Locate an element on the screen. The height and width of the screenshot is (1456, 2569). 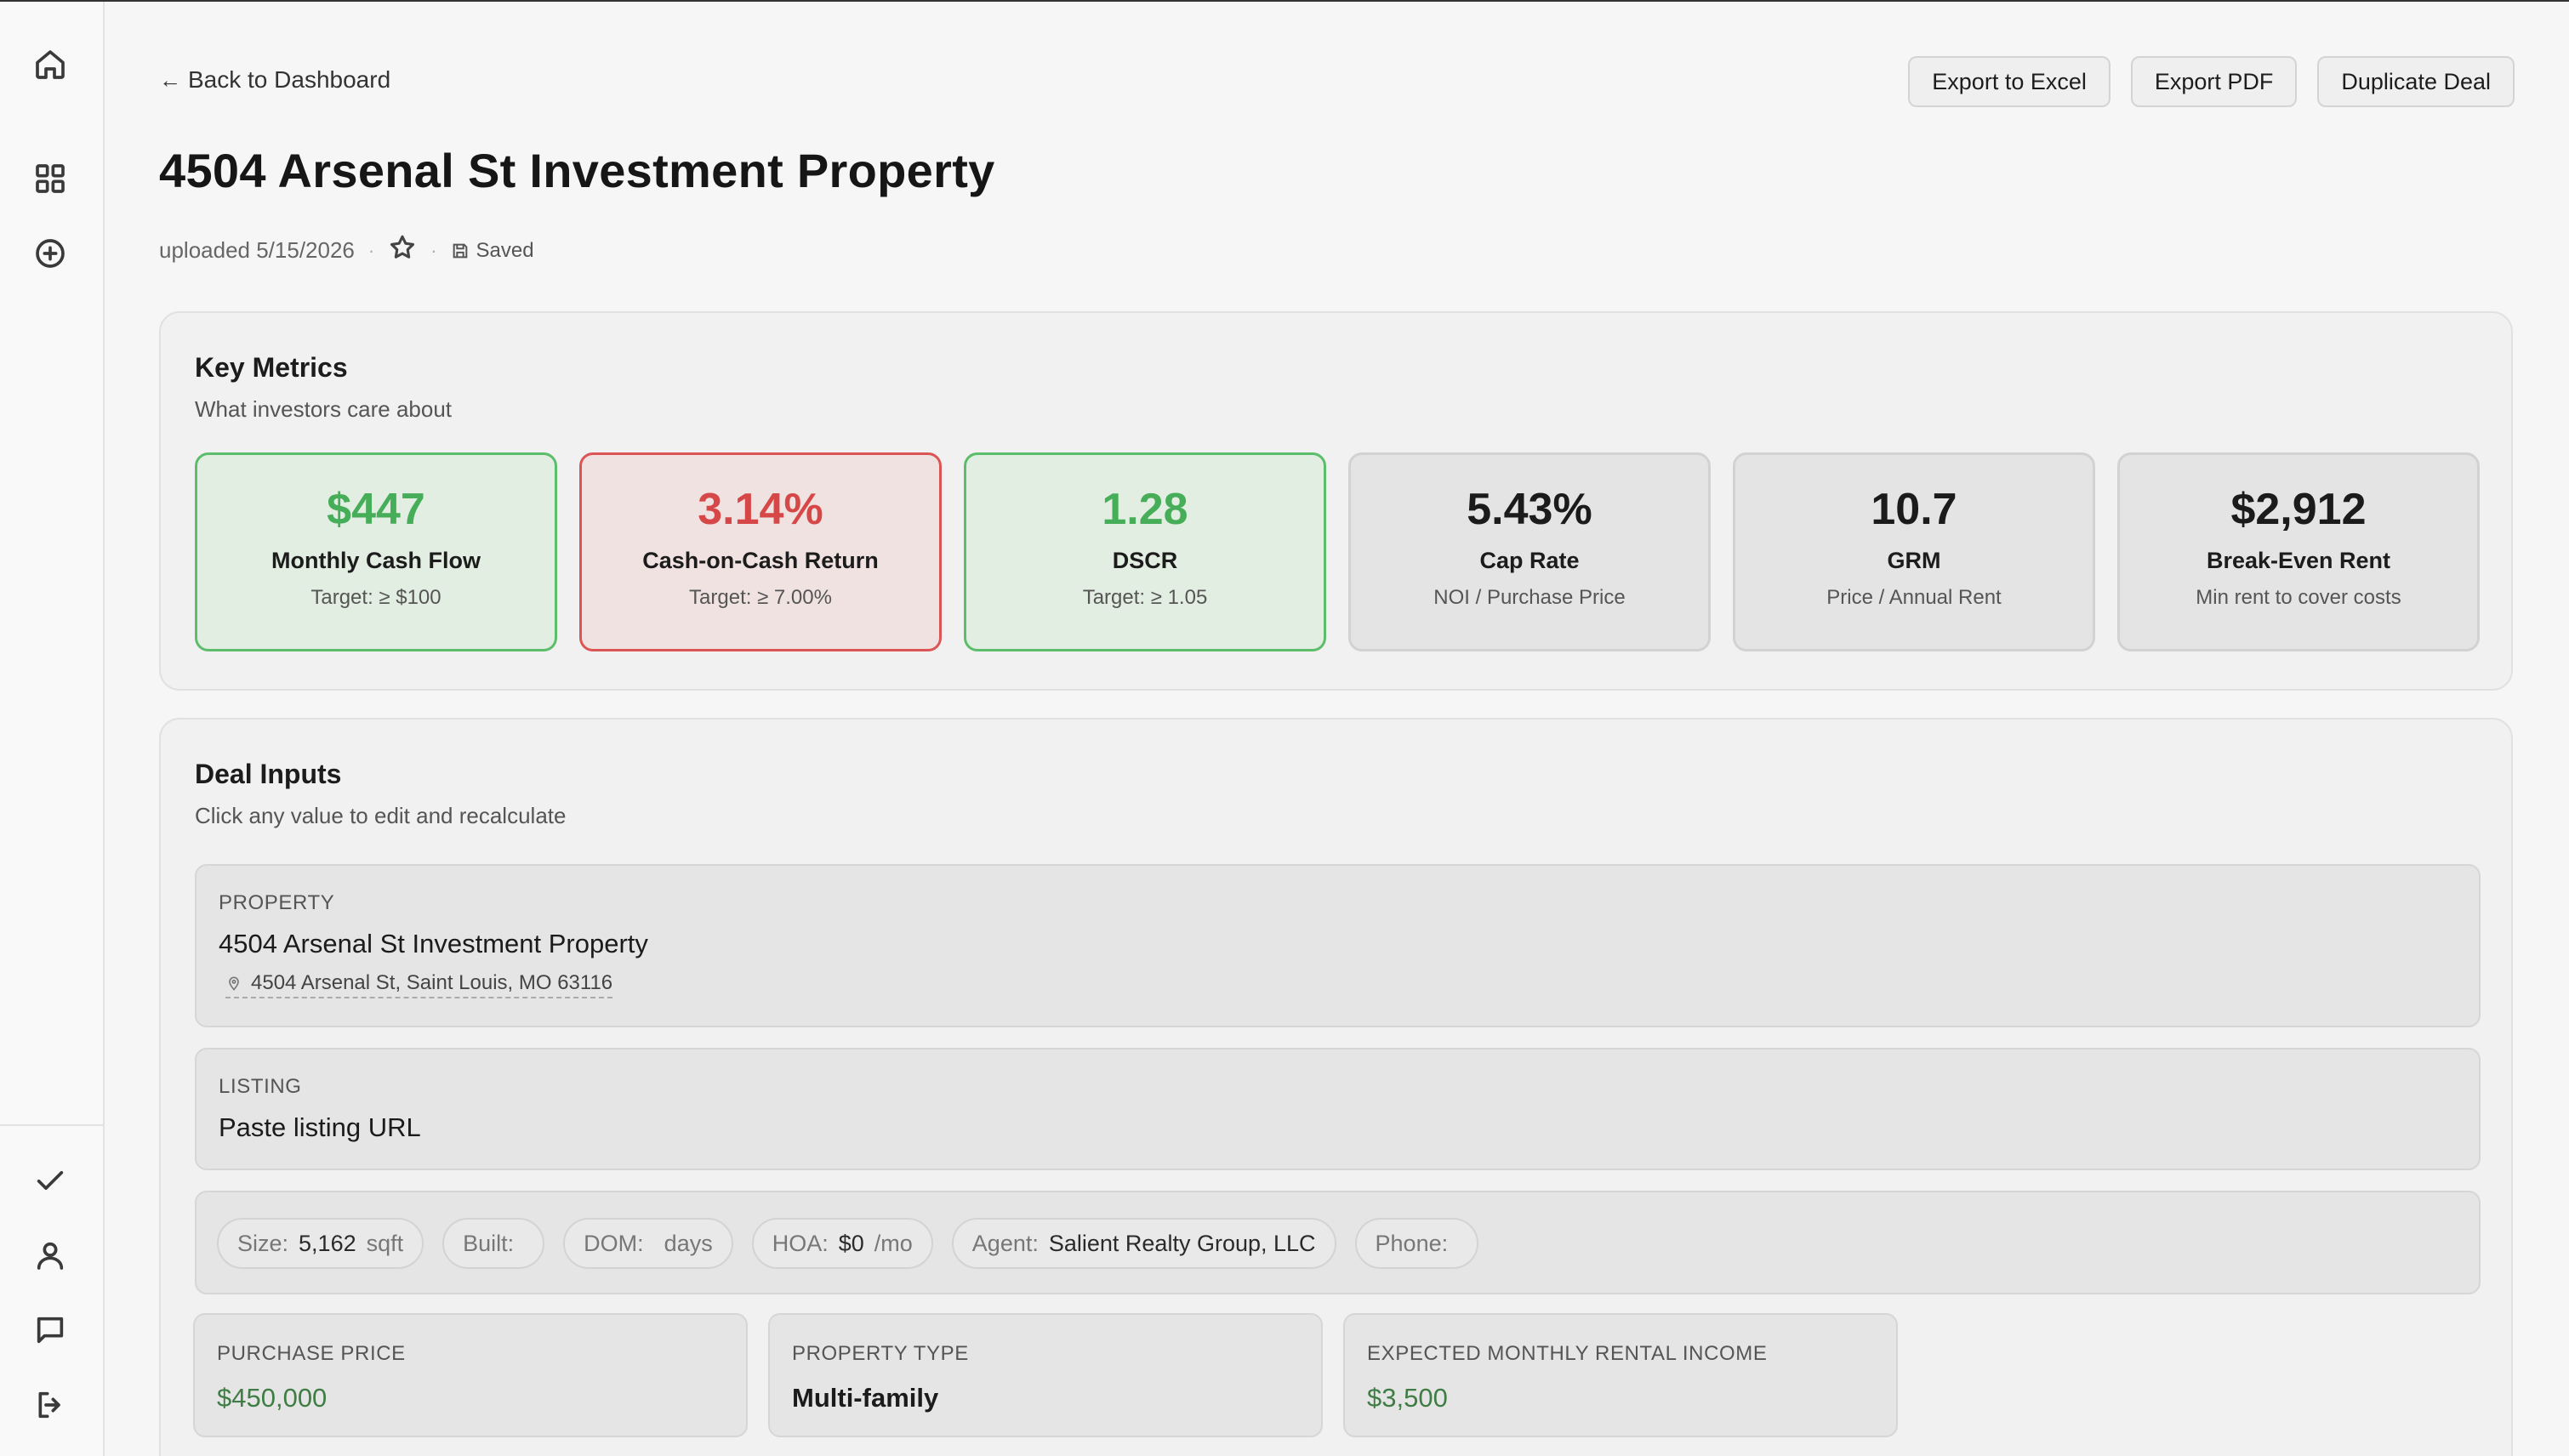
chip-label: Size: is located at coordinates (263, 1243).